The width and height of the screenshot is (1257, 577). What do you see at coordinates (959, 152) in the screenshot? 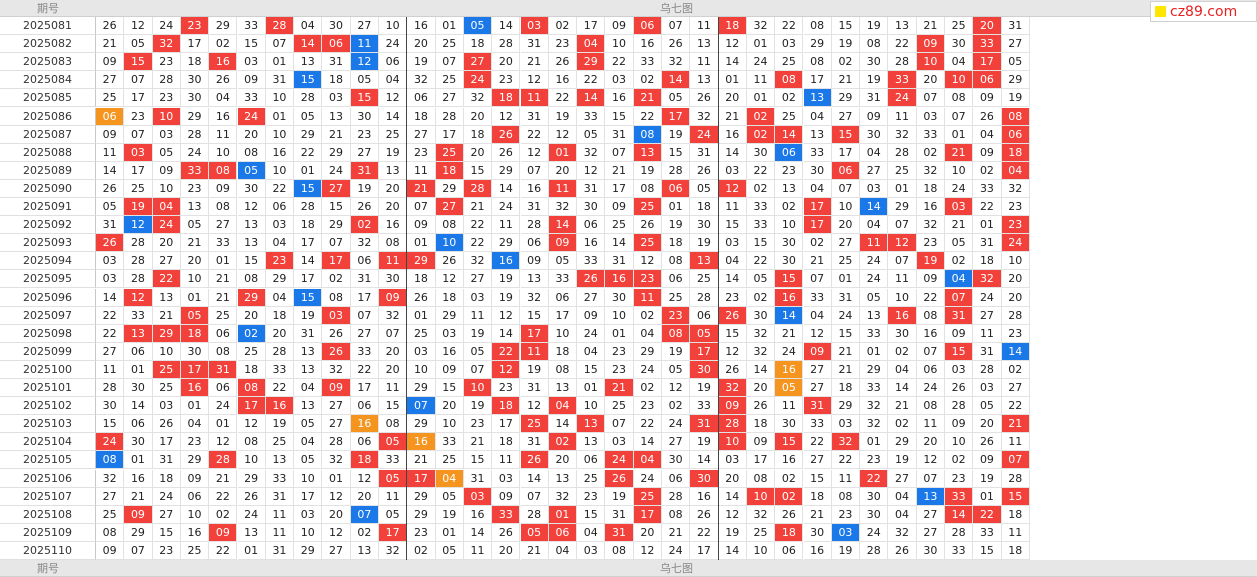
I see `hit-cell: 21` at bounding box center [959, 152].